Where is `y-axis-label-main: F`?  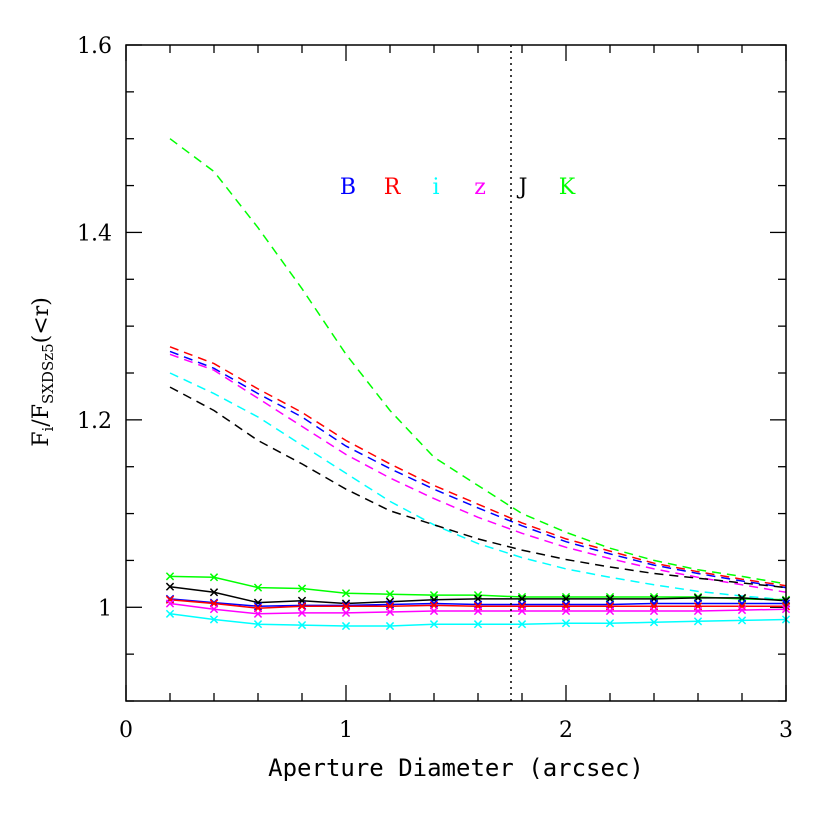
y-axis-label-main: F is located at coordinates (41, 439).